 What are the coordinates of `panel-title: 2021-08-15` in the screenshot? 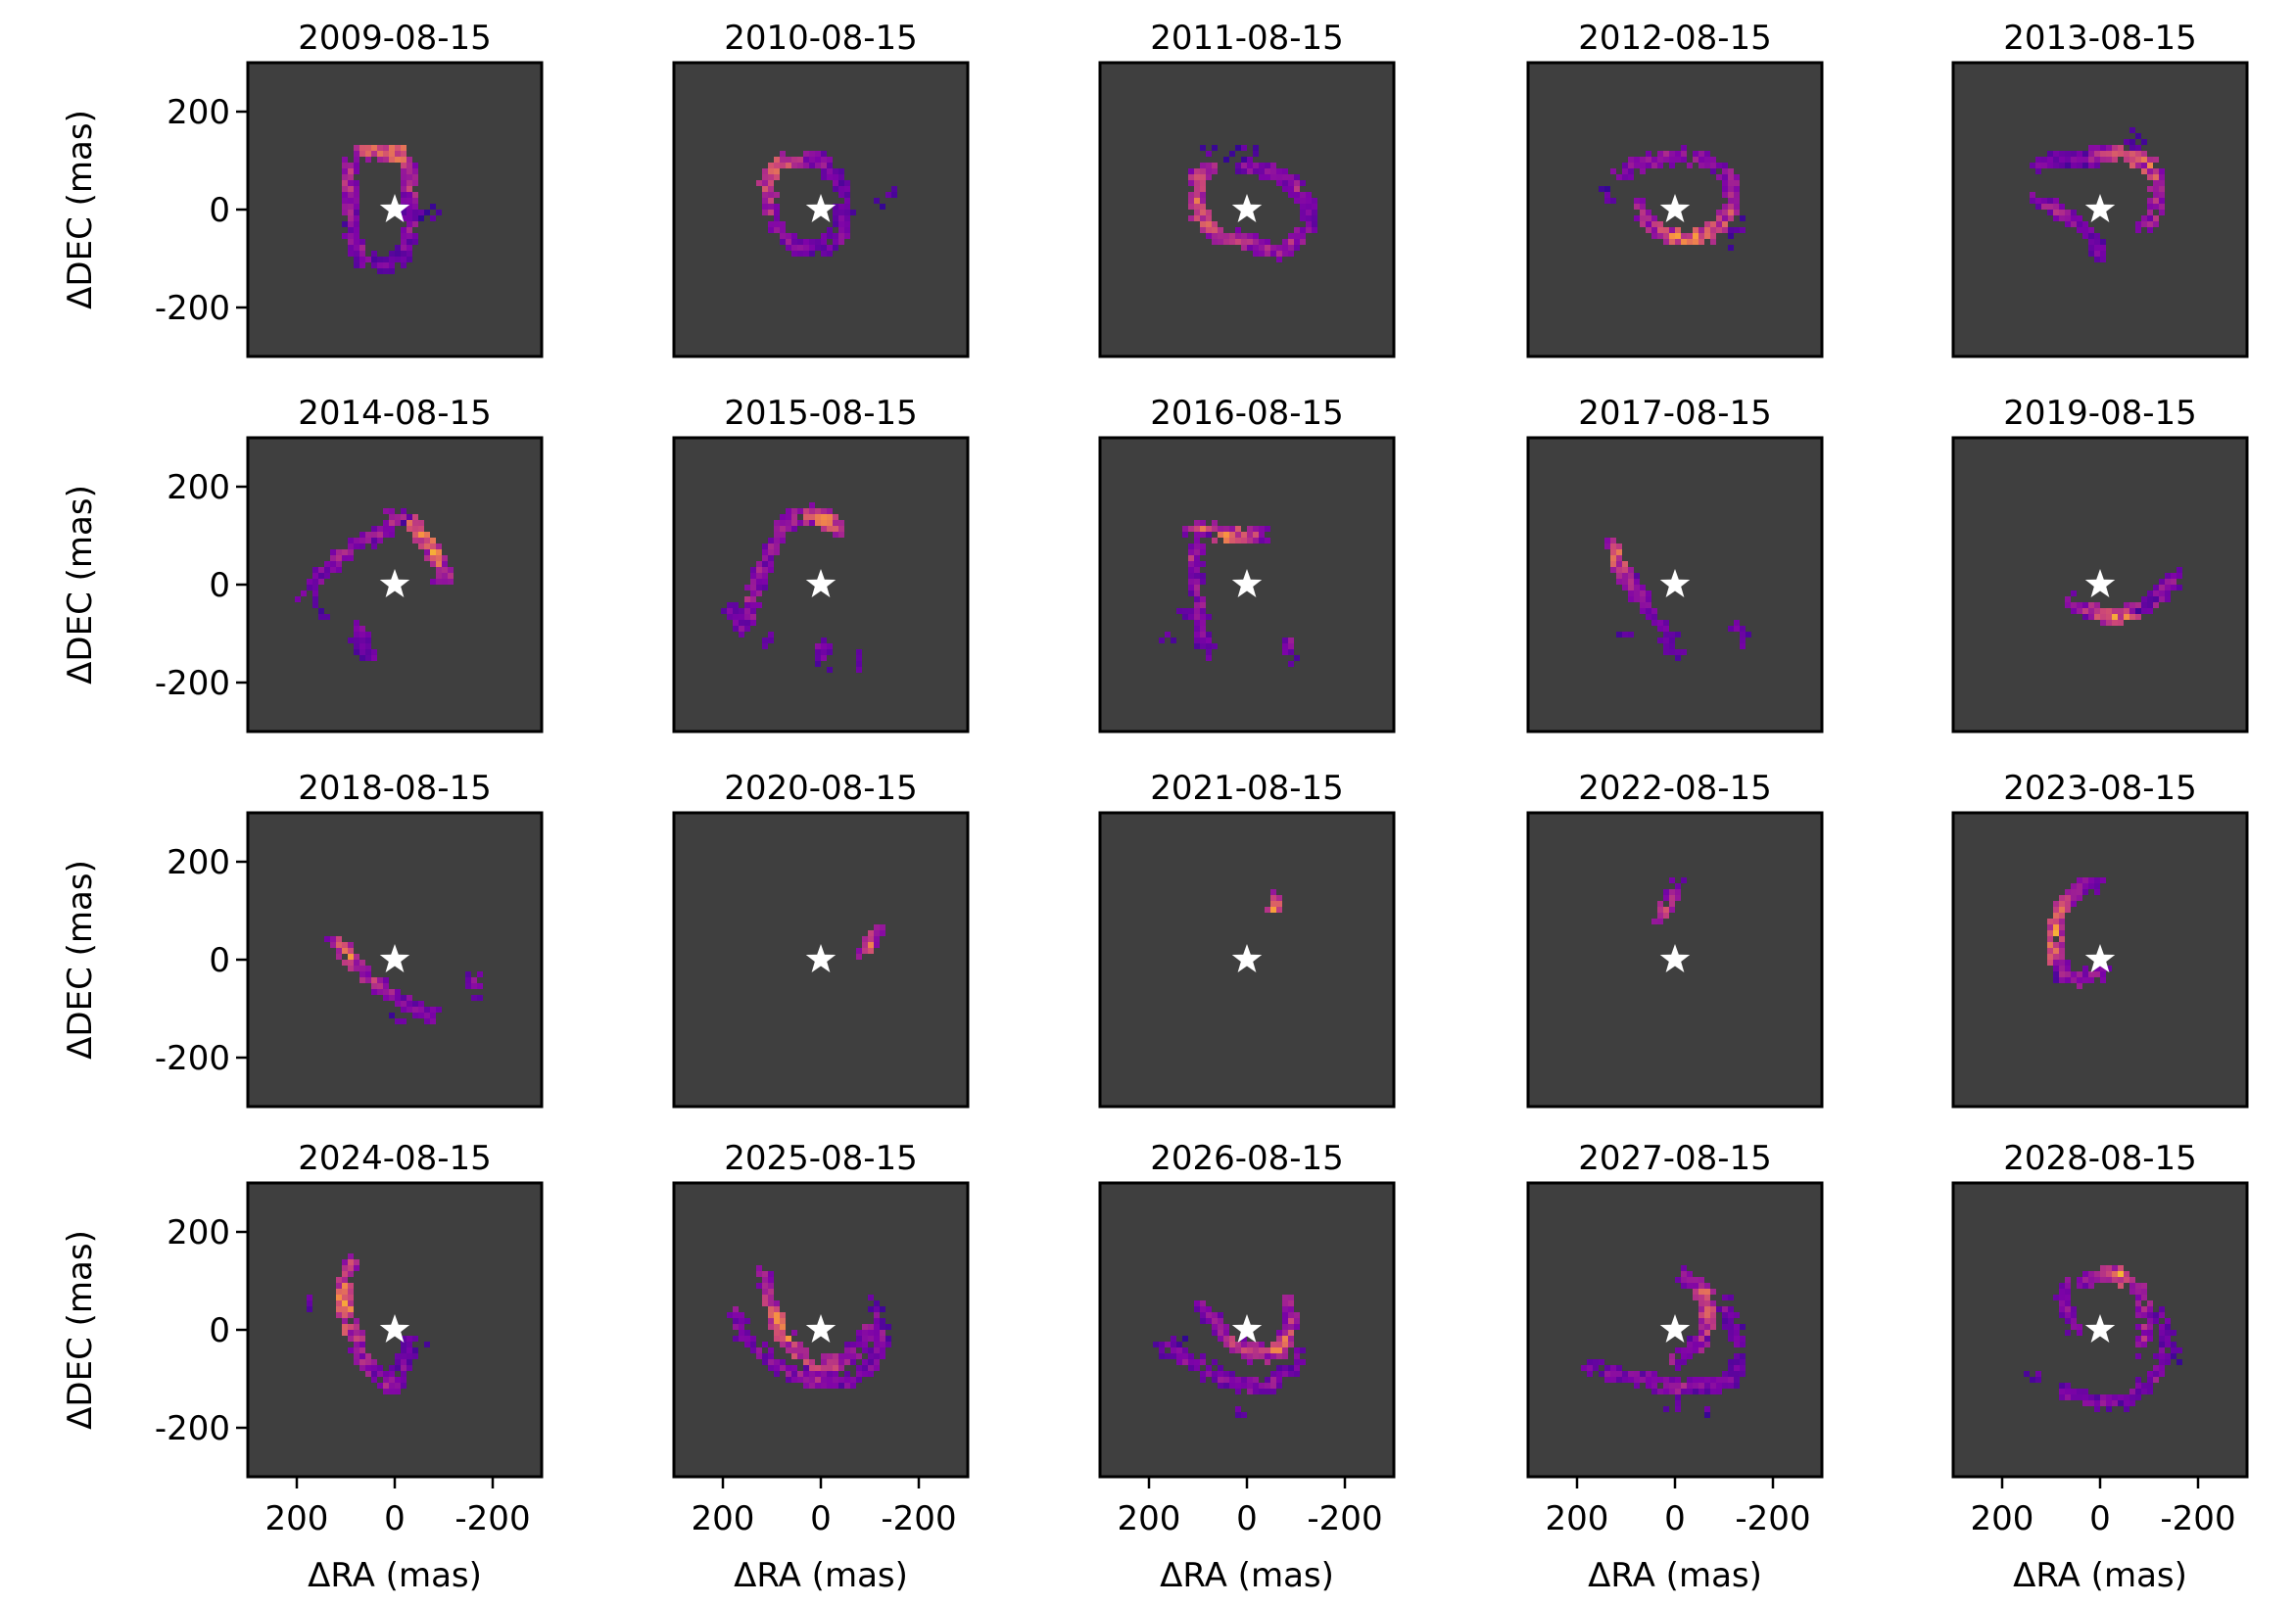 It's located at (1247, 788).